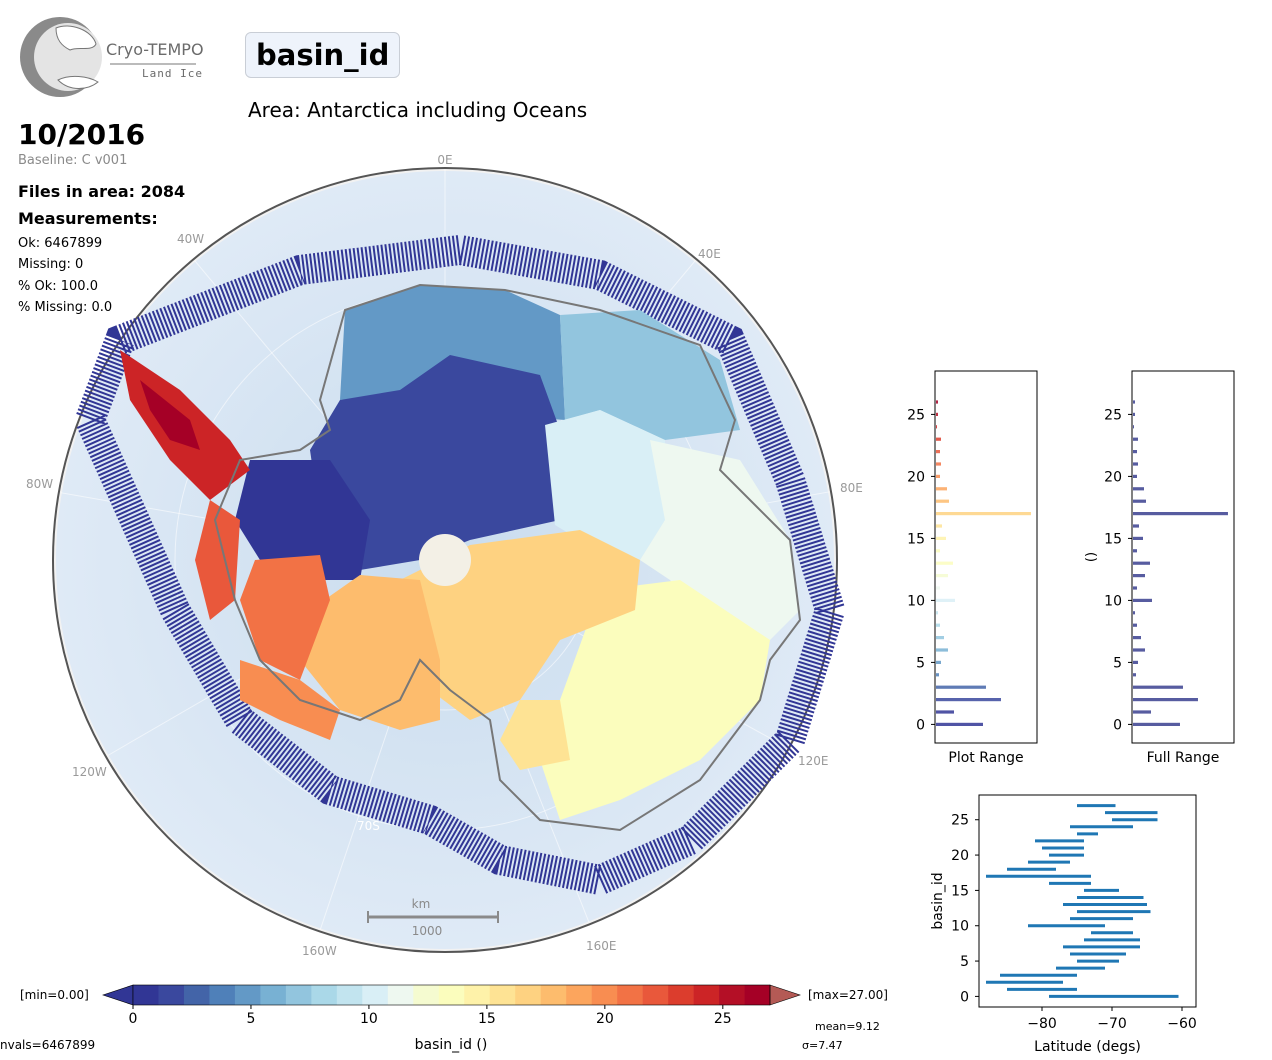 The image size is (1272, 1060). I want to click on histogram-frame, so click(986, 557).